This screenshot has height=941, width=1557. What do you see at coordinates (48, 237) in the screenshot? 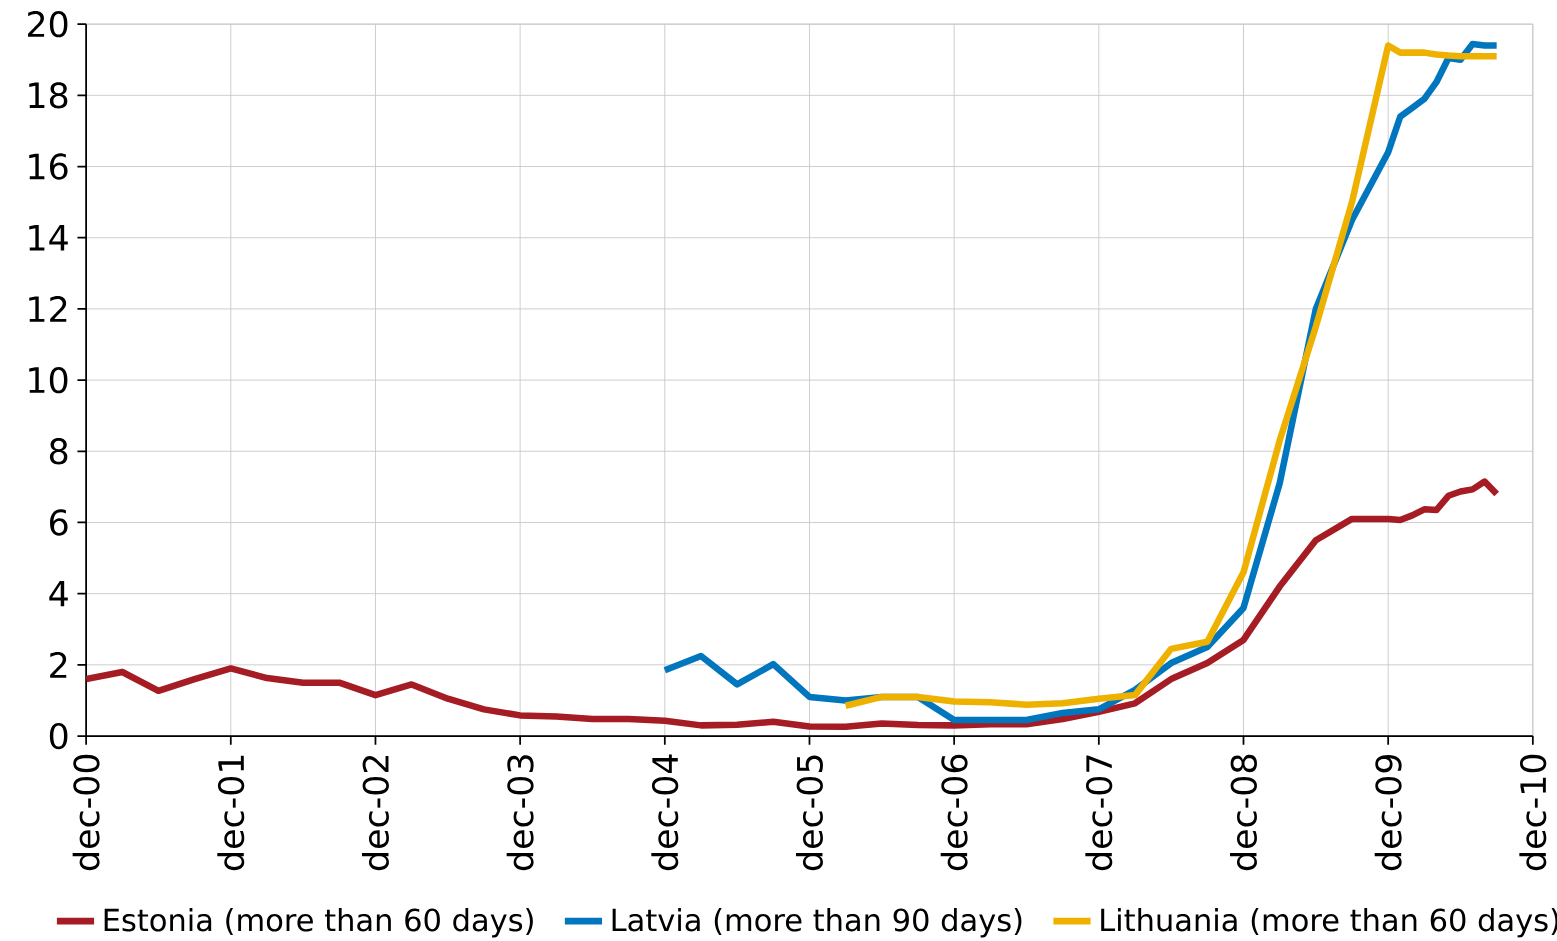
I see `y-tick-label: 14` at bounding box center [48, 237].